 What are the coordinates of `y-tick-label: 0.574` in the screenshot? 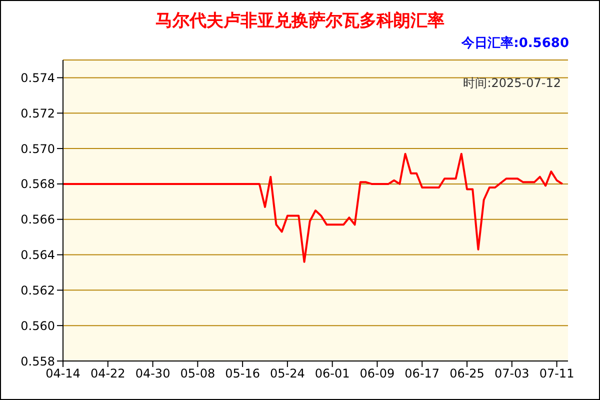 It's located at (37, 77).